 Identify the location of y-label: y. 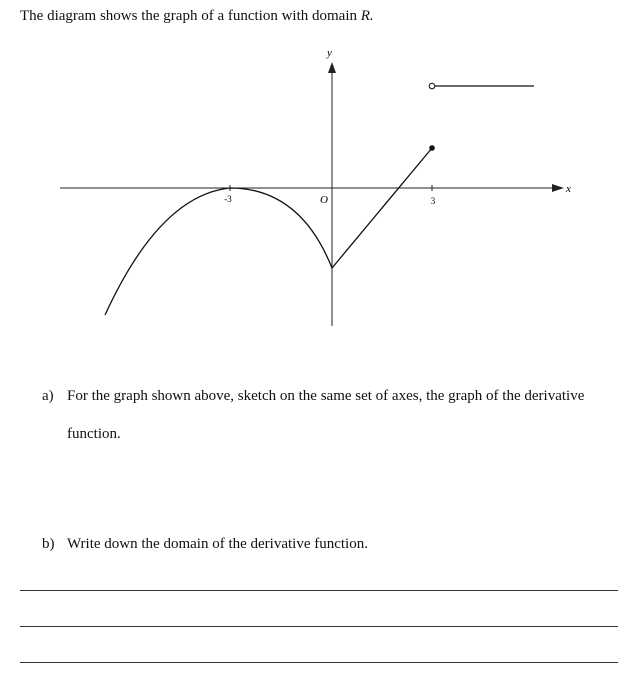
(329, 53).